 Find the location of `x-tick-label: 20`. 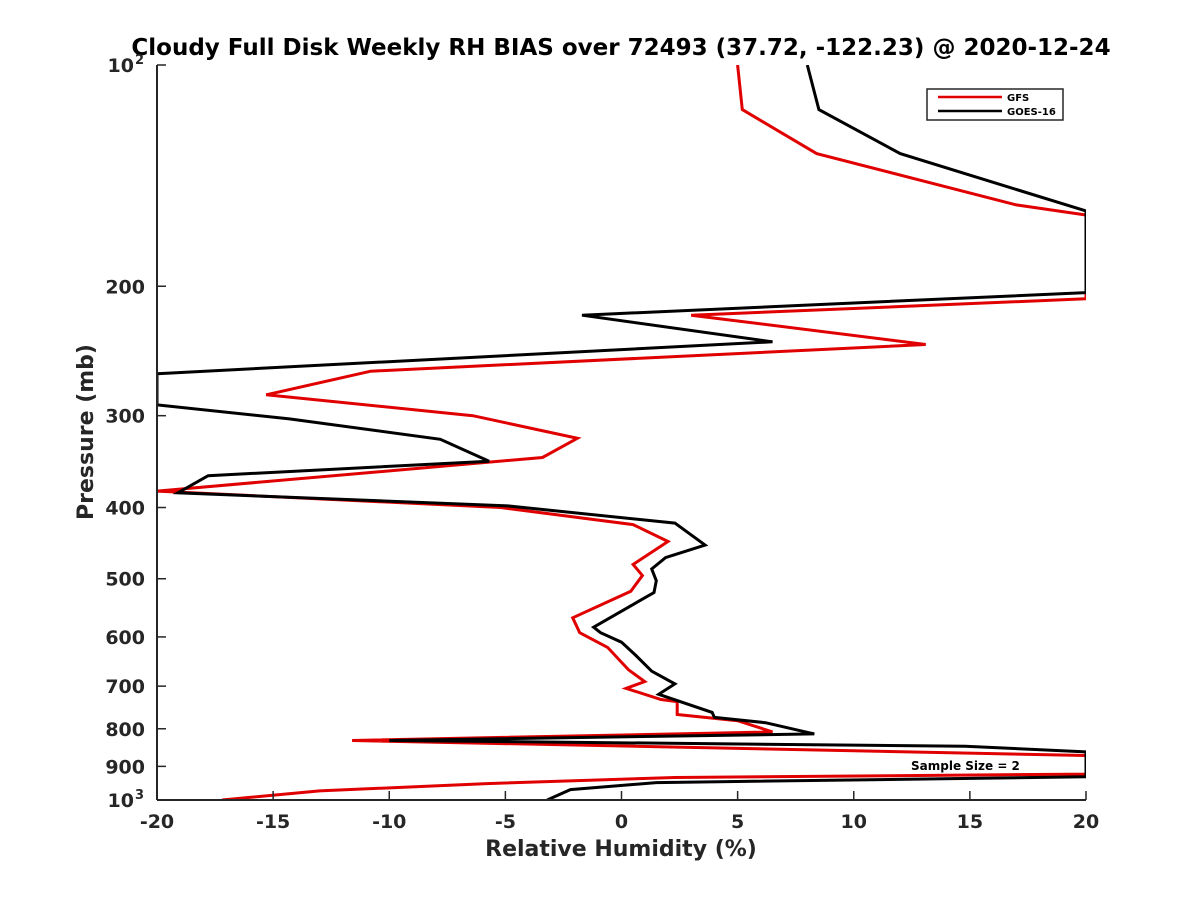

x-tick-label: 20 is located at coordinates (1086, 822).